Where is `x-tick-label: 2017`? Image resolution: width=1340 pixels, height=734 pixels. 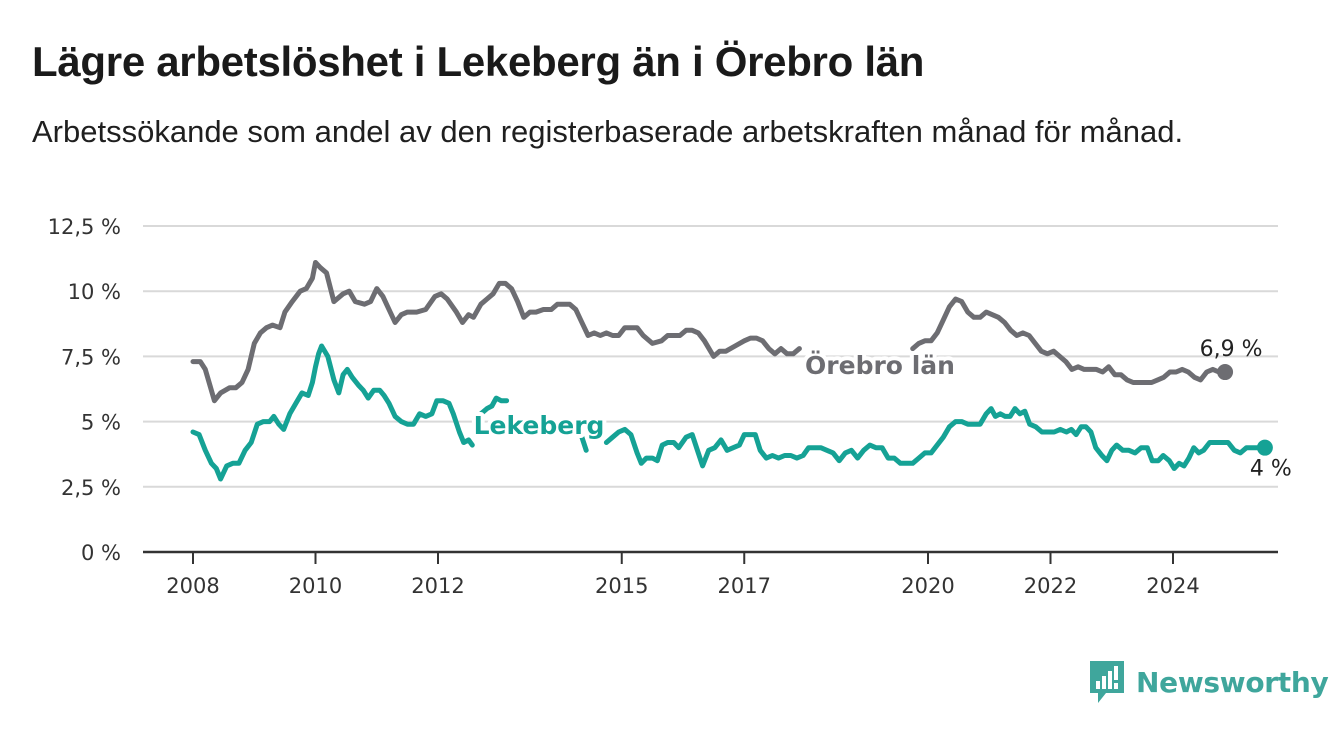
x-tick-label: 2017 is located at coordinates (744, 586).